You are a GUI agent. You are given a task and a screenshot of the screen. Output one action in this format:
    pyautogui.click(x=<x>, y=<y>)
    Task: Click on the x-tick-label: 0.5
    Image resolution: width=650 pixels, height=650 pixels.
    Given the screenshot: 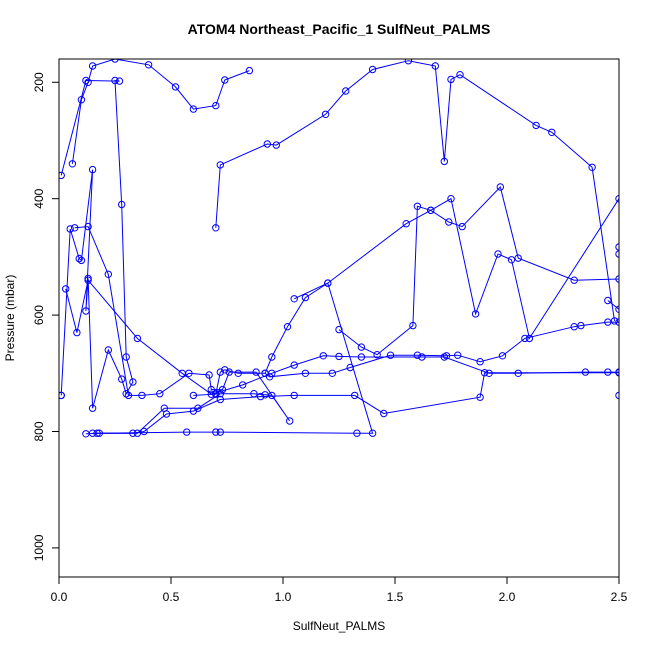 What is the action you would take?
    pyautogui.click(x=171, y=597)
    